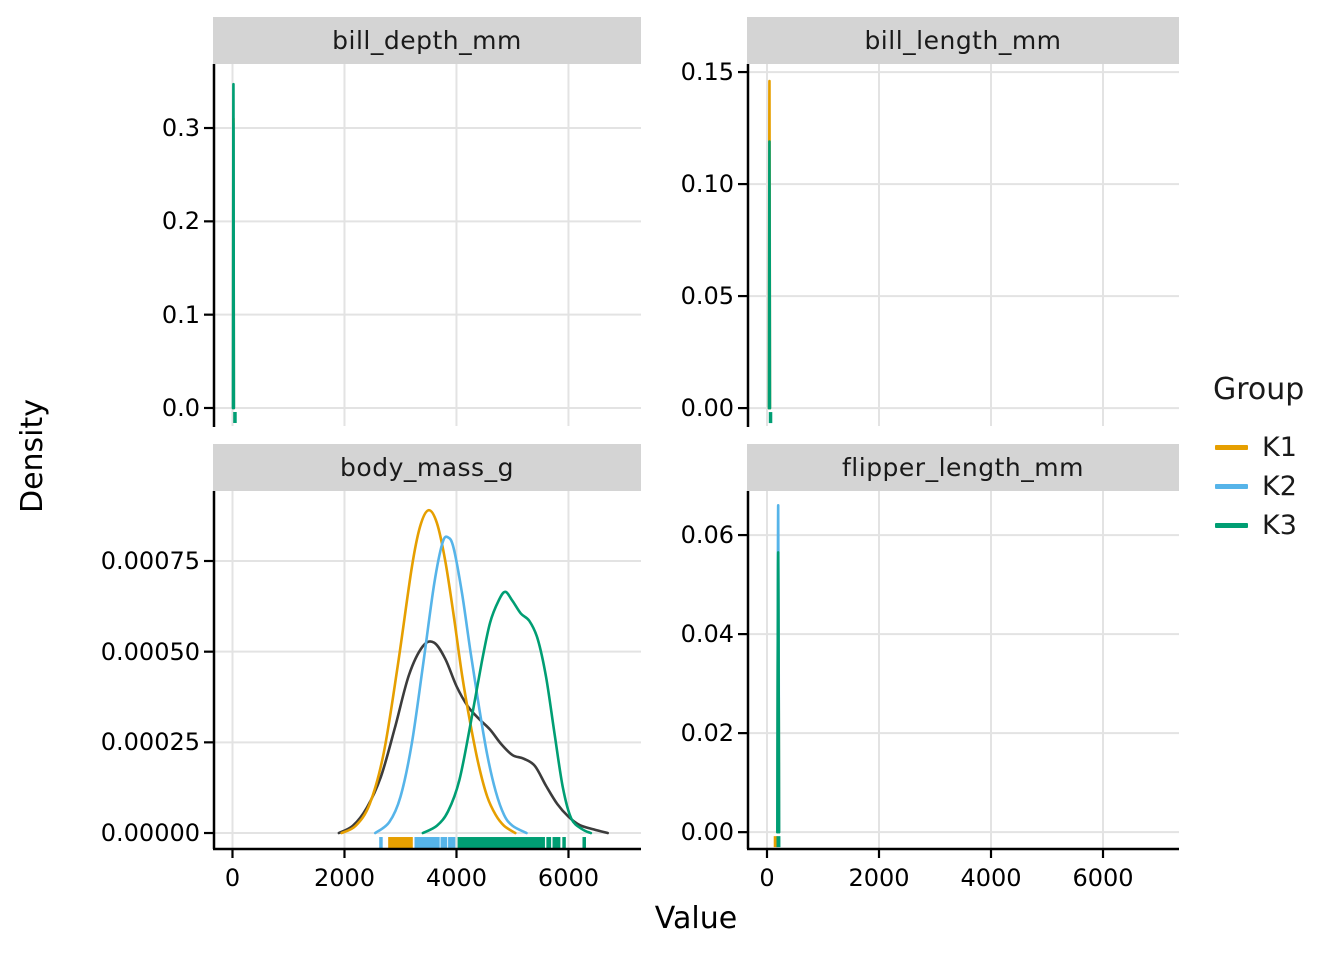 Image resolution: width=1344 pixels, height=960 pixels. Describe the element at coordinates (150, 651) in the screenshot. I see `y-tick-label: 0.00050` at that location.